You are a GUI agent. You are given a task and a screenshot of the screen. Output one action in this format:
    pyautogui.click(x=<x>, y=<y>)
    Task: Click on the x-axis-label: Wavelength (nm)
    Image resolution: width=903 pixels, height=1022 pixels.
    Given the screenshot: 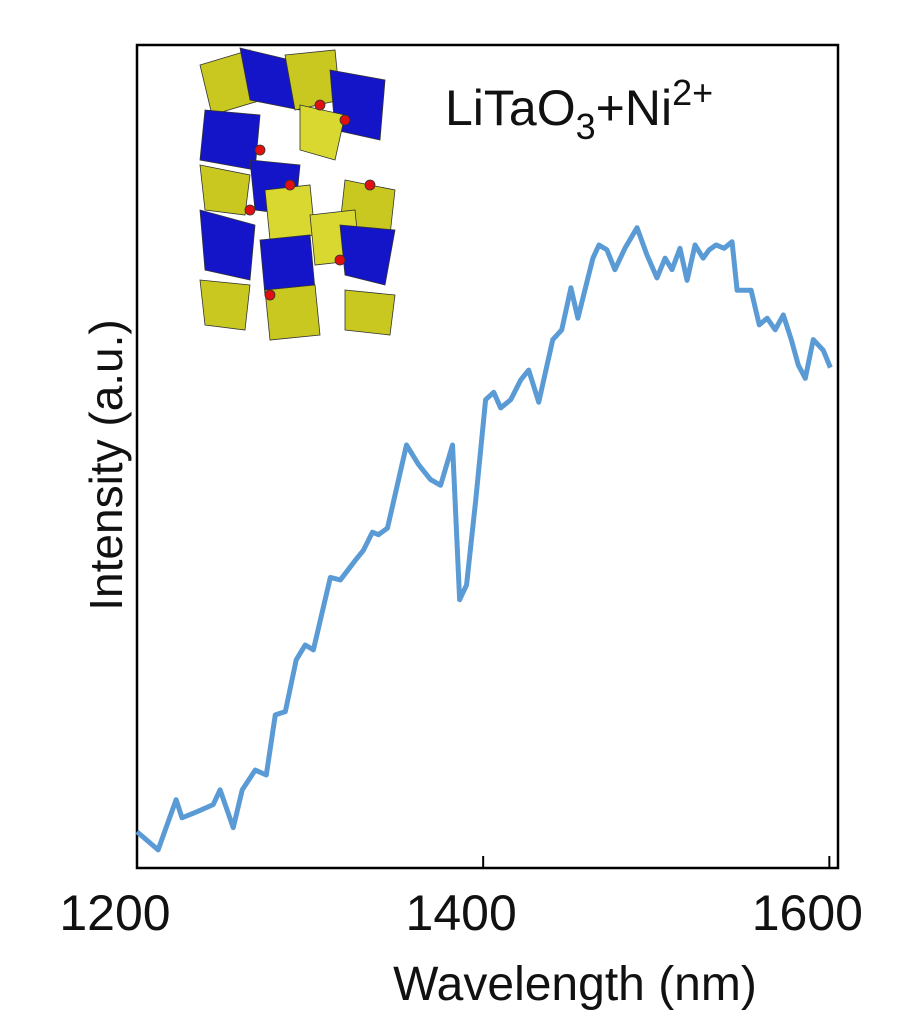 What is the action you would take?
    pyautogui.click(x=575, y=984)
    